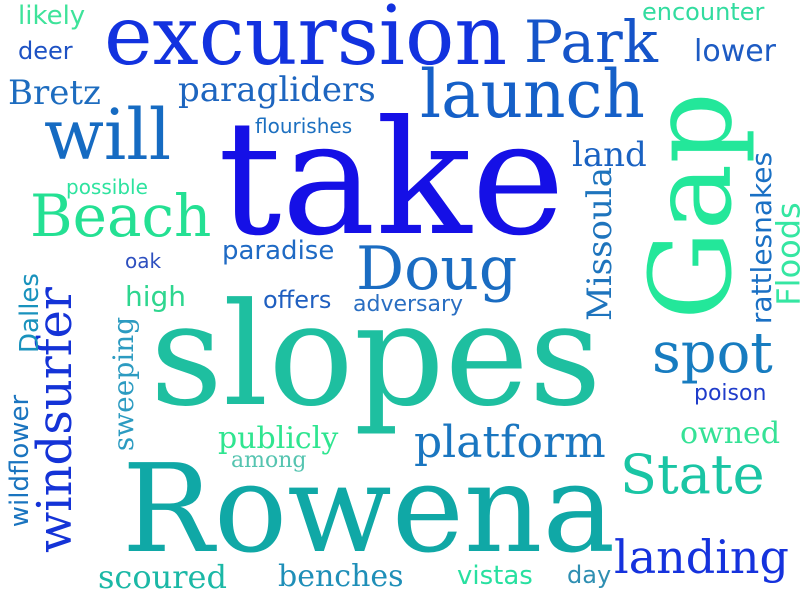  Describe the element at coordinates (124, 384) in the screenshot. I see `word-sweeping: sweeping` at that location.